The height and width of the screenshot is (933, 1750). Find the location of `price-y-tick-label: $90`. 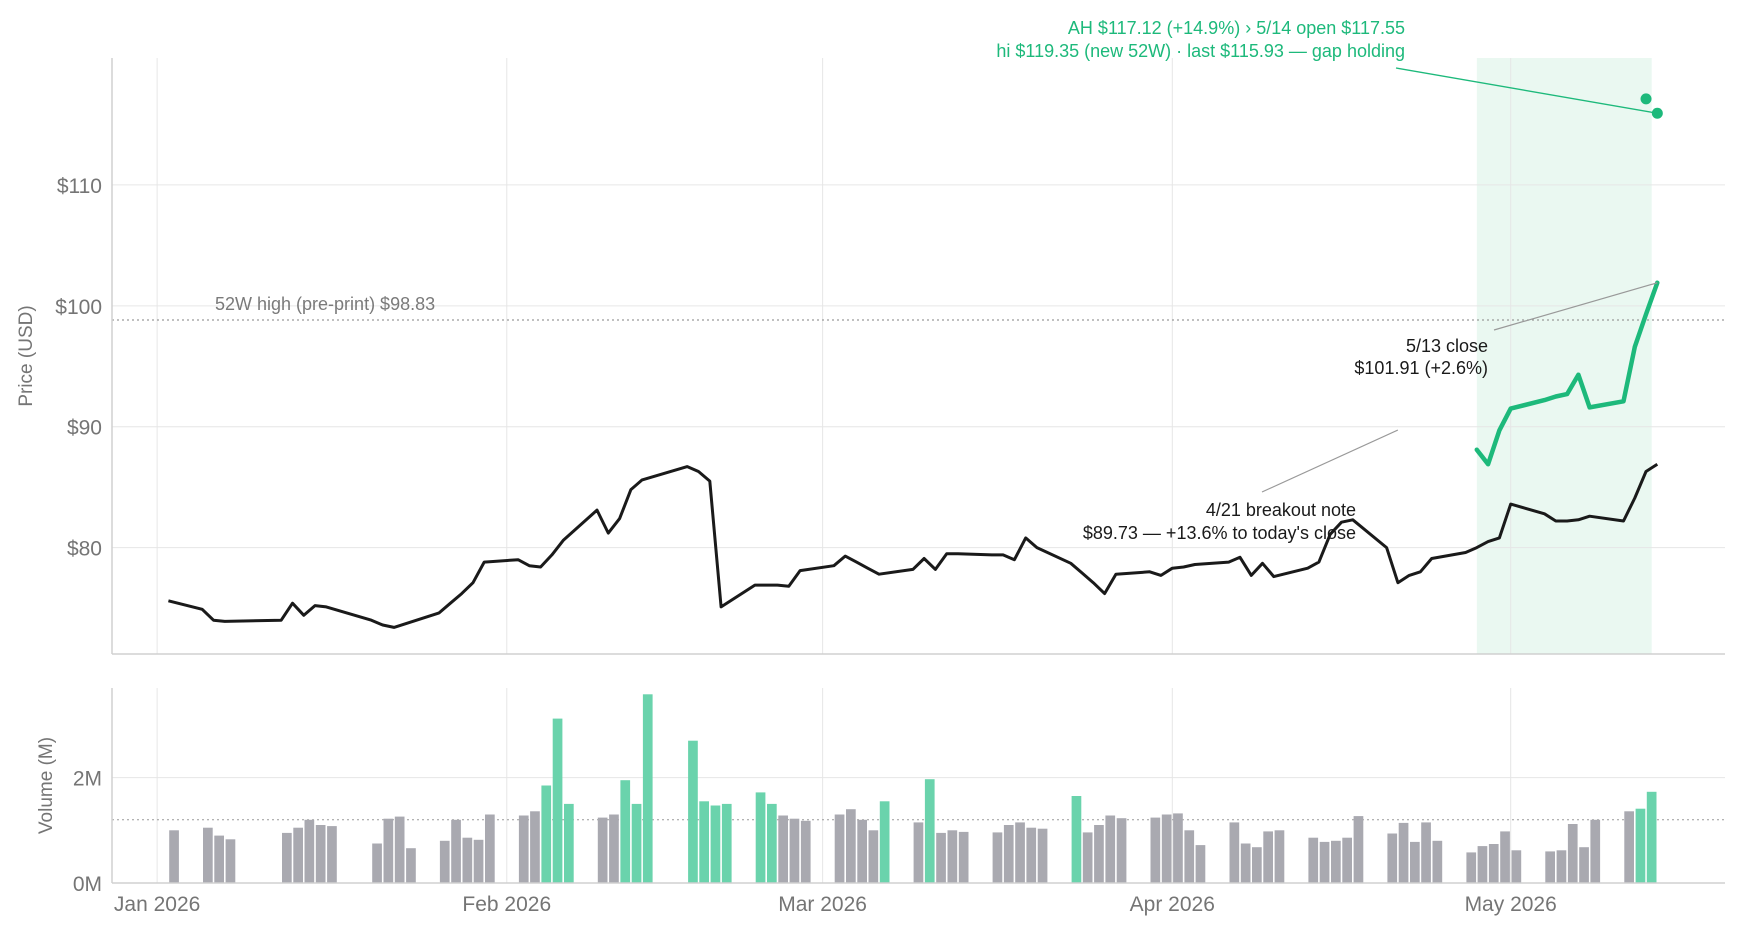

price-y-tick-label: $90 is located at coordinates (84, 428).